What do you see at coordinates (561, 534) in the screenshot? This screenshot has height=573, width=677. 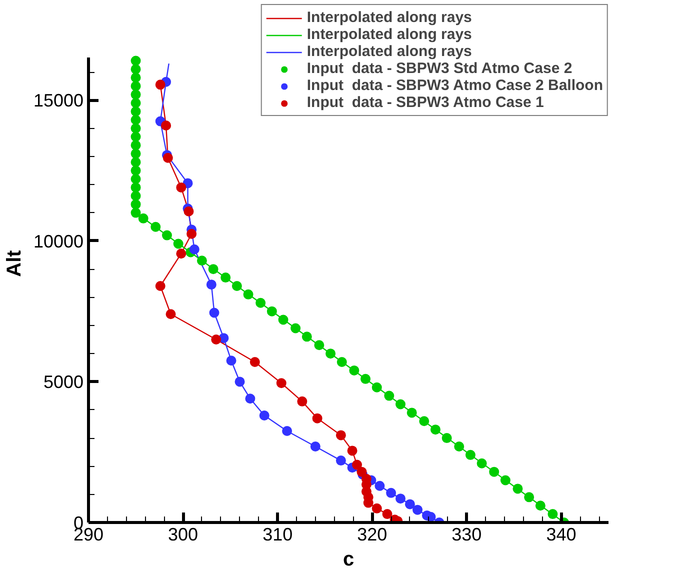 I see `x-tick-label: 340` at bounding box center [561, 534].